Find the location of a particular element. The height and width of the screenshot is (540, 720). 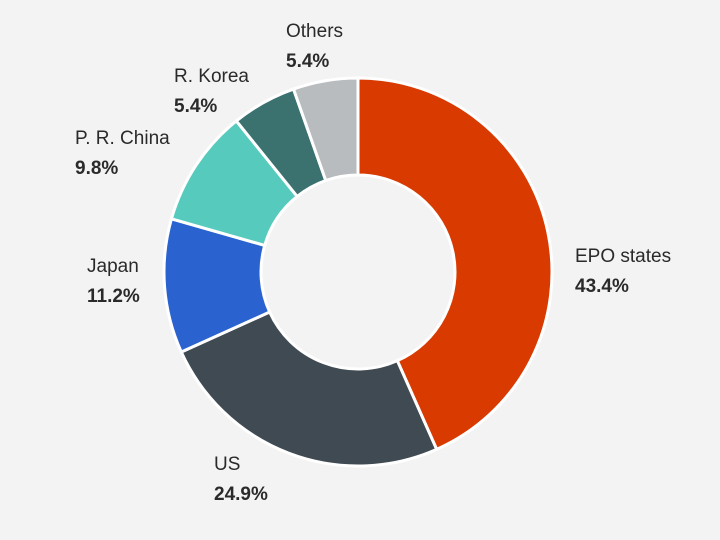

slice-label-us: US is located at coordinates (227, 464).